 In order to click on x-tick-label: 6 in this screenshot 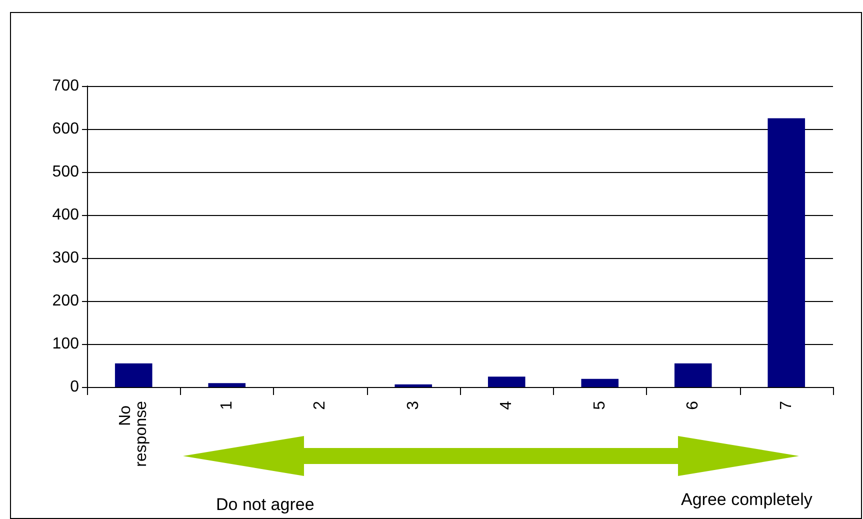, I will do `click(693, 405)`.